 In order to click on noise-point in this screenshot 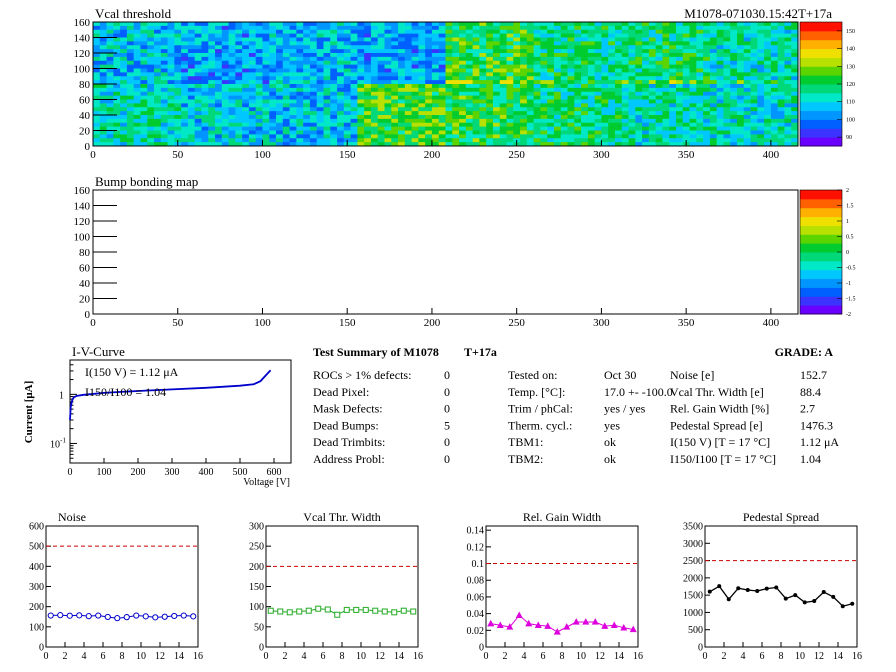, I will do `click(136, 615)`.